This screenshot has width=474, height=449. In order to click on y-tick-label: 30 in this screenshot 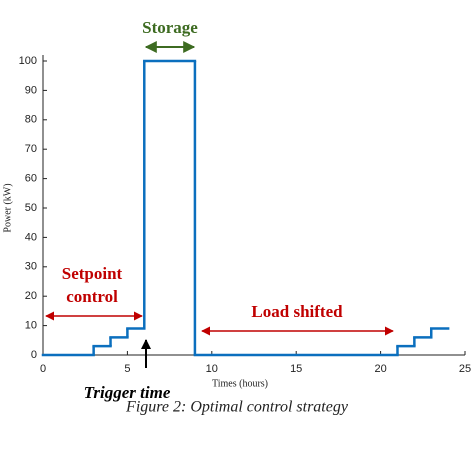, I will do `click(31, 267)`.